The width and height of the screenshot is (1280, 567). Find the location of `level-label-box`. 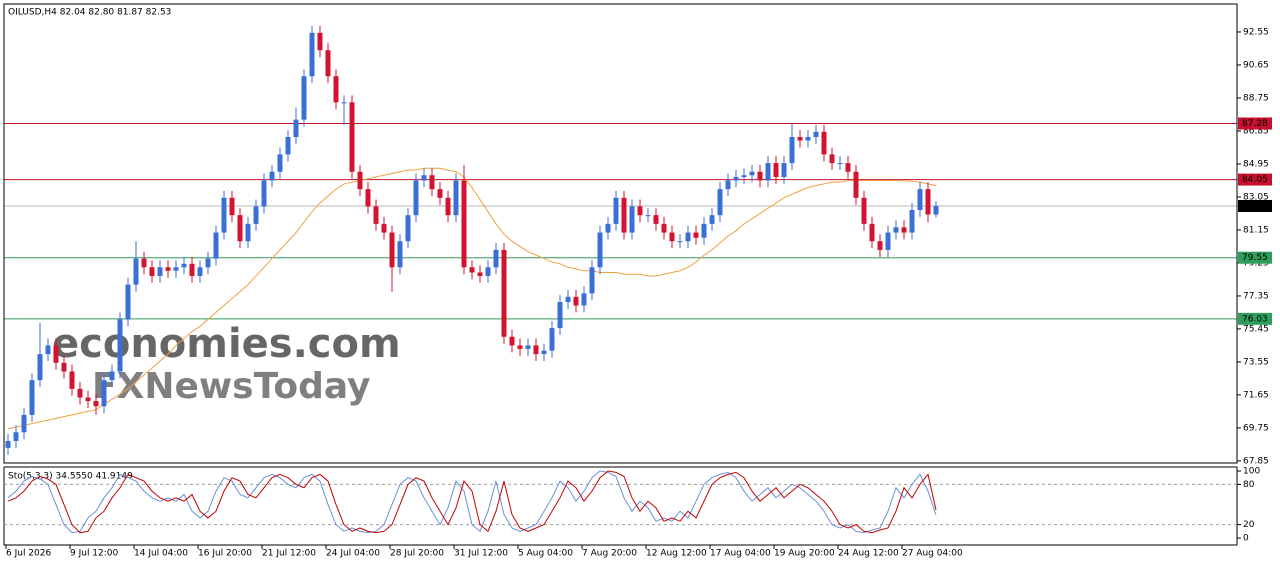

level-label-box is located at coordinates (1255, 123).